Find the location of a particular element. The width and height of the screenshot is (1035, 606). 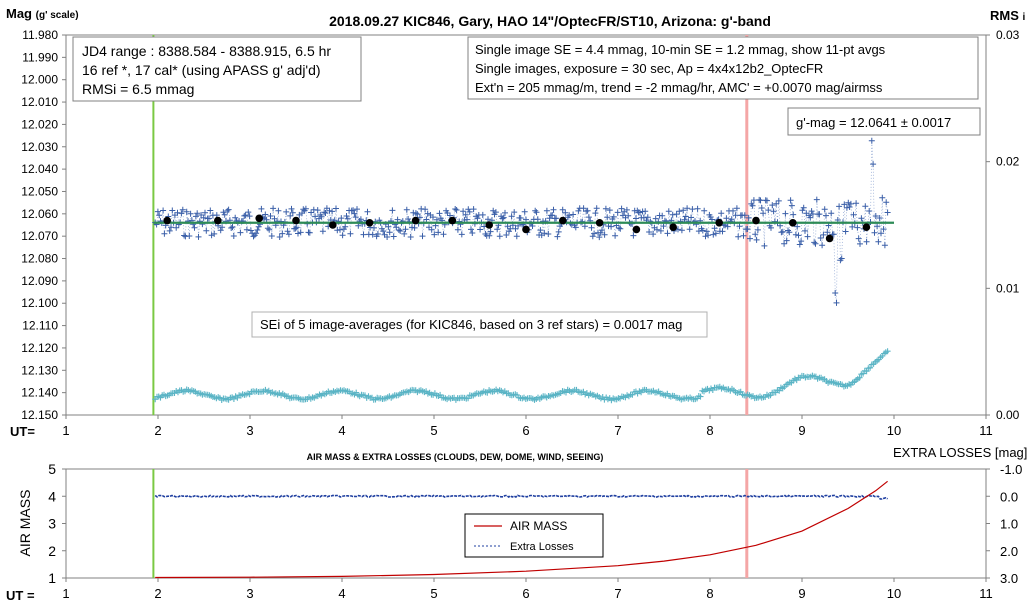

y2-tick-label: 0.02 is located at coordinates (1008, 162).